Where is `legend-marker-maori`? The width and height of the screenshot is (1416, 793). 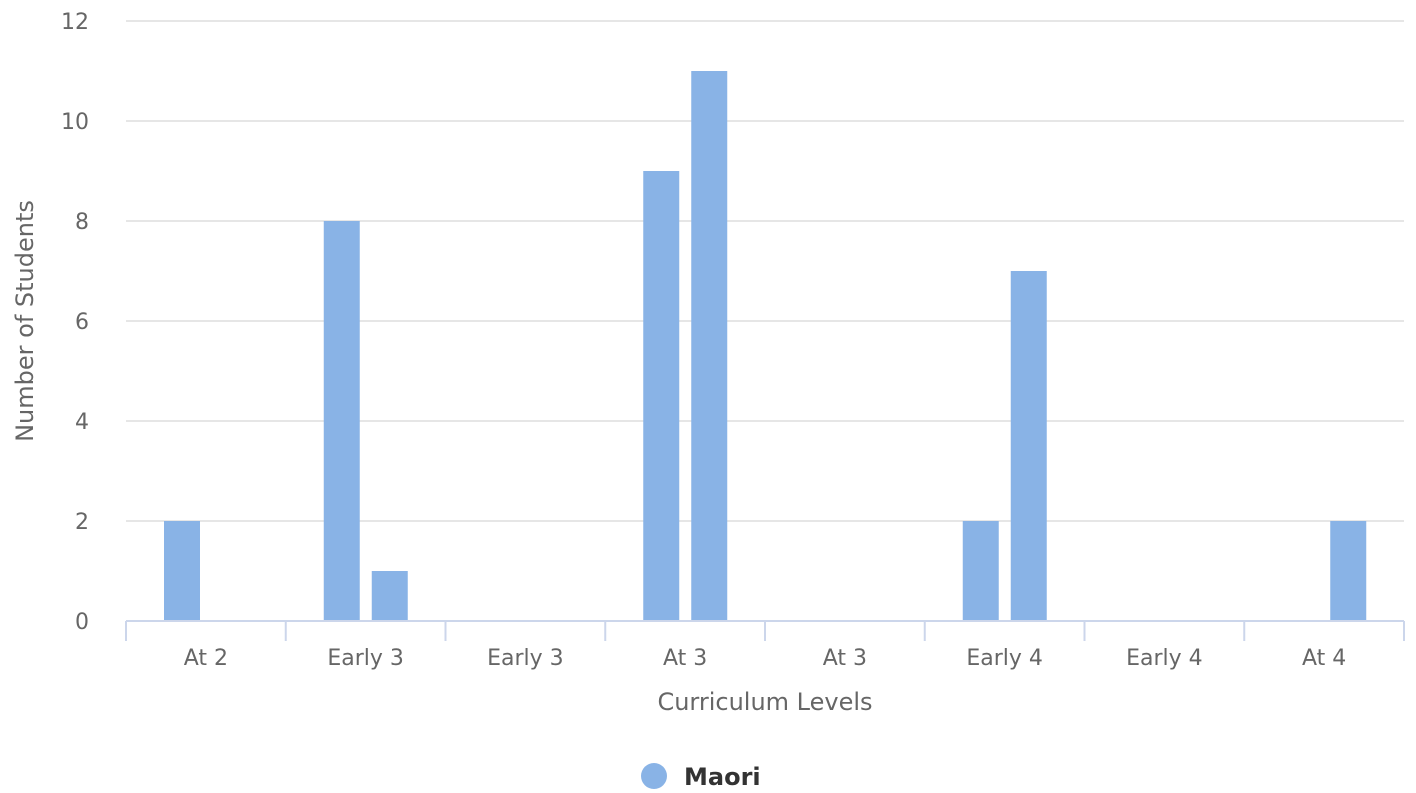 legend-marker-maori is located at coordinates (654, 776).